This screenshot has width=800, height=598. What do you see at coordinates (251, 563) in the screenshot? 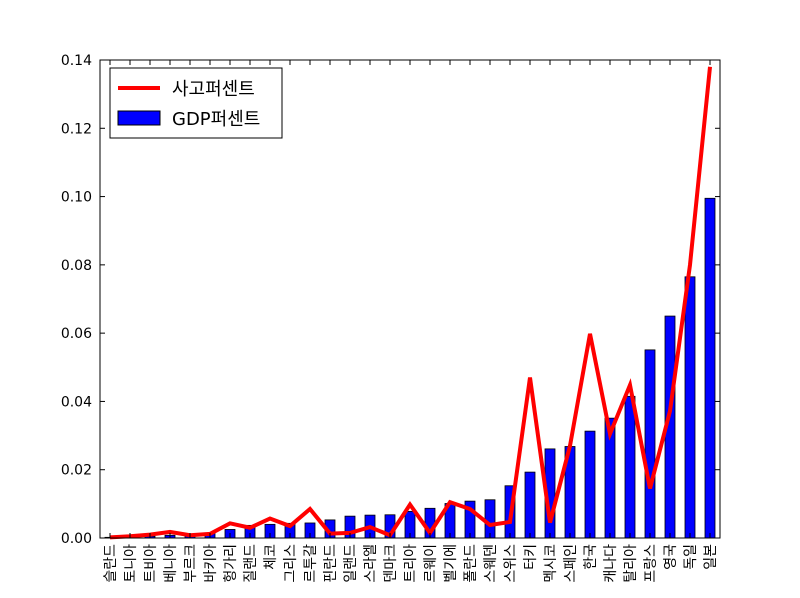
I see `x-tick-label: 질랜드` at bounding box center [251, 563].